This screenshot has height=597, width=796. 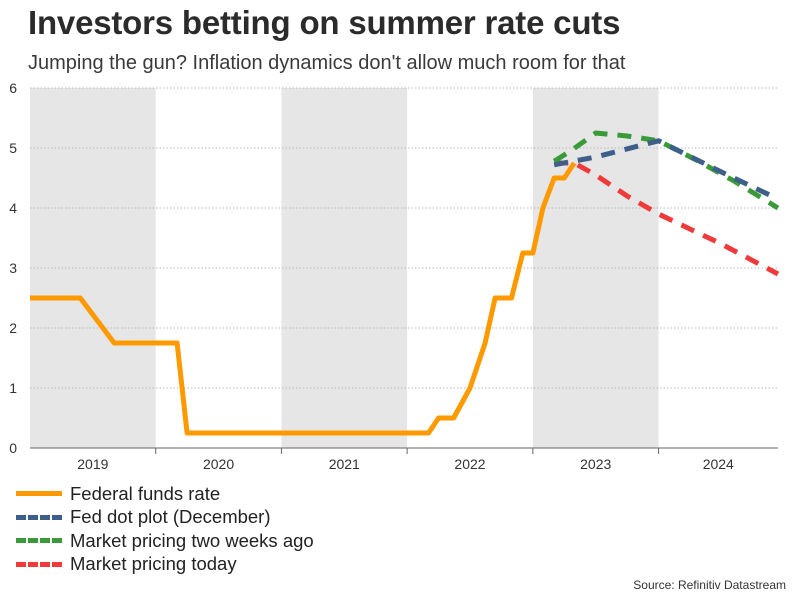 I want to click on series-line-dot_plot, so click(x=666, y=170).